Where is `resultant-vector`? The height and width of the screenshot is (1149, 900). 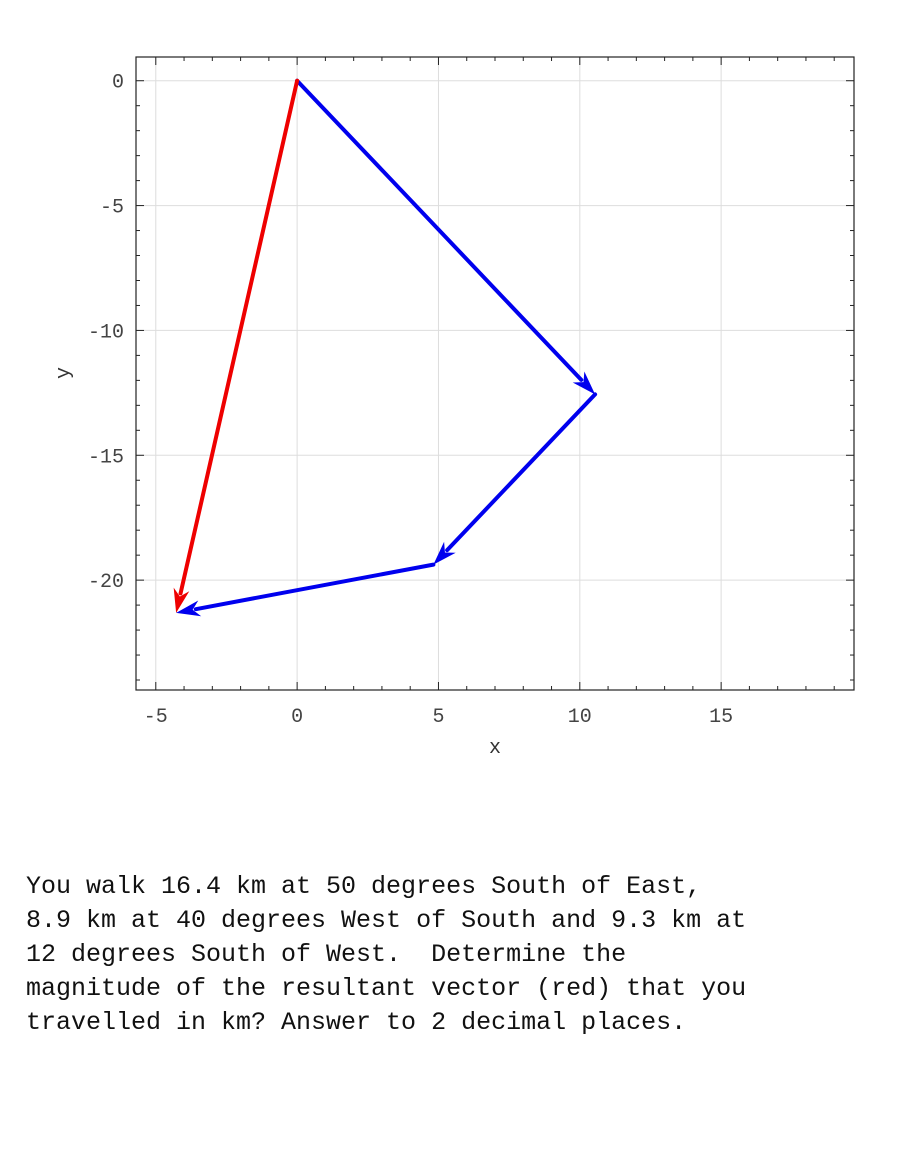 resultant-vector is located at coordinates (236, 345).